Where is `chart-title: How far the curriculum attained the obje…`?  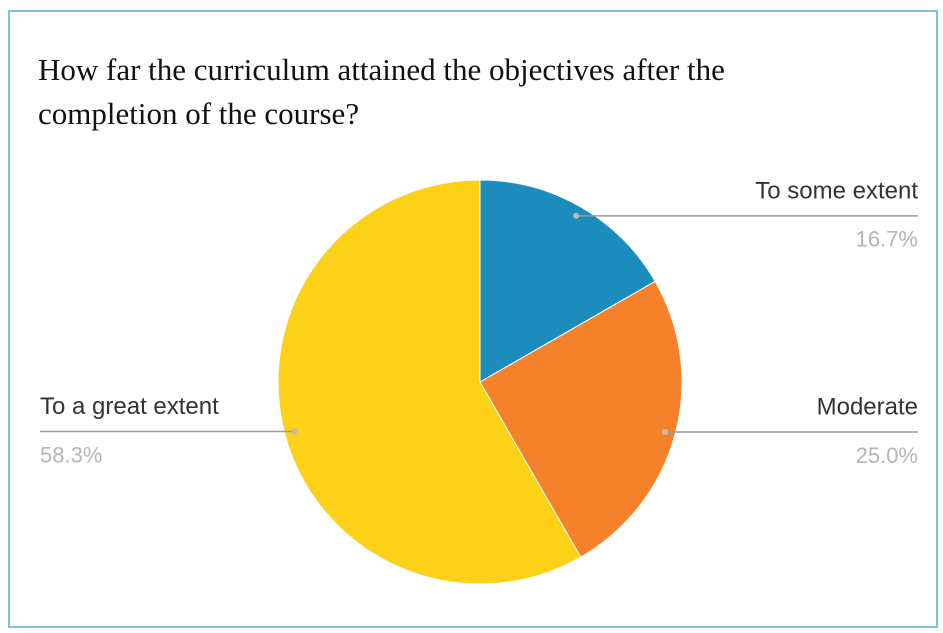
chart-title: How far the curriculum attained the obje… is located at coordinates (381, 91).